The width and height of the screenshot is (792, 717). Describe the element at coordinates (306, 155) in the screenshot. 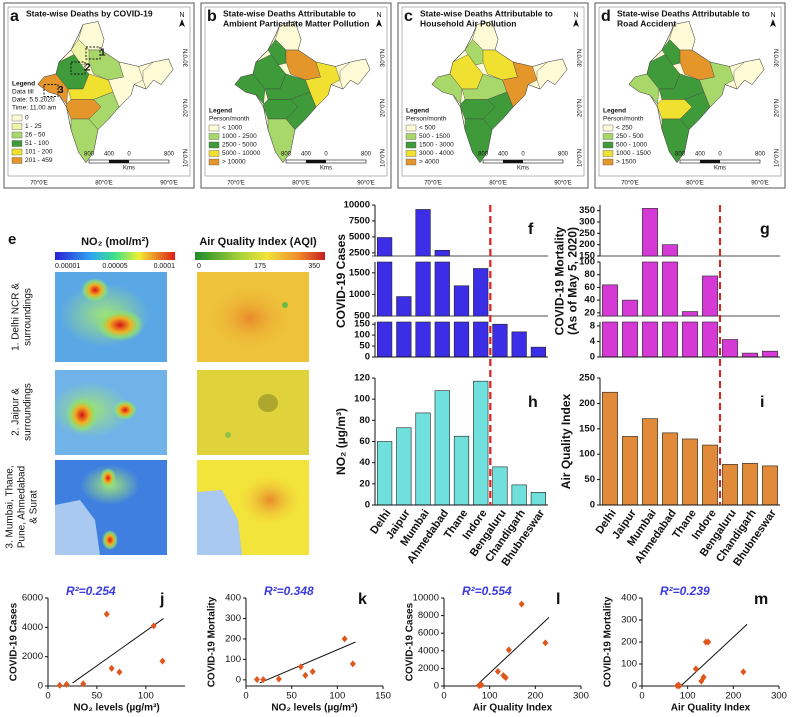

I see `scale-label: 400` at that location.